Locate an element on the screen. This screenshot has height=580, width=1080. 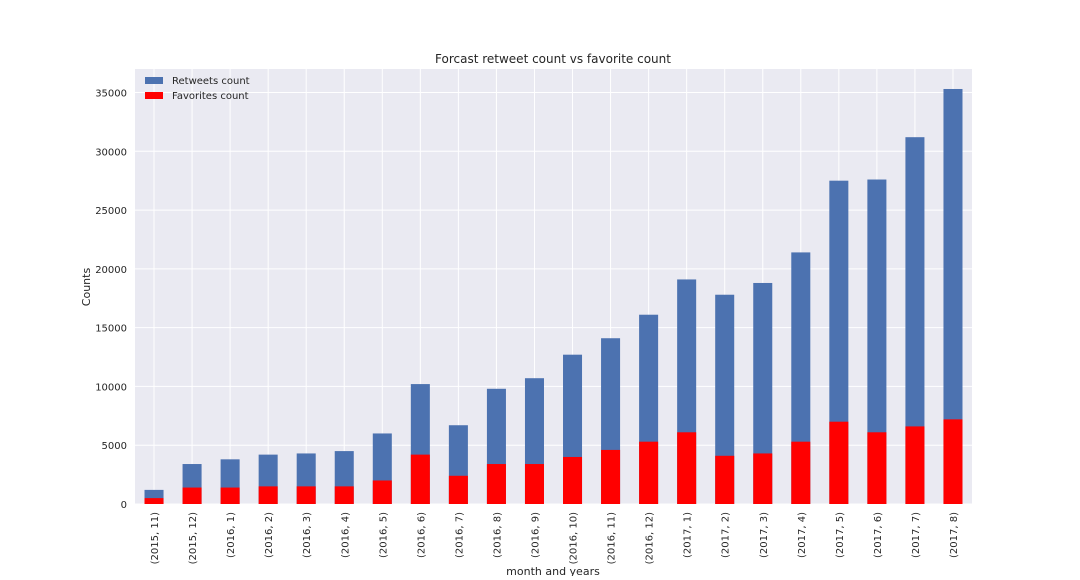
y-tick-label: 10000 is located at coordinates (111, 387).